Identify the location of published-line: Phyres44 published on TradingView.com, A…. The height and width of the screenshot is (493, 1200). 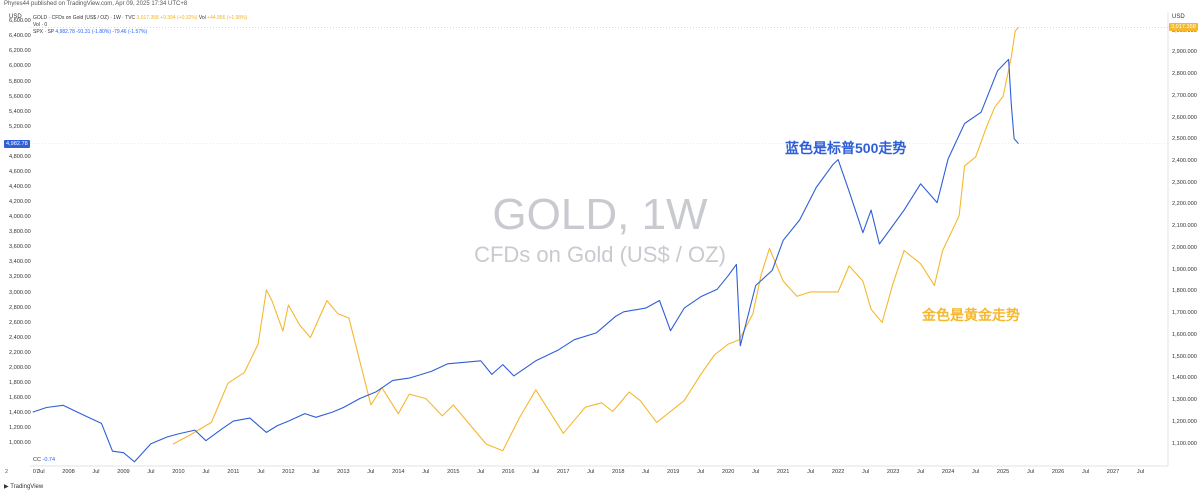
(96, 4).